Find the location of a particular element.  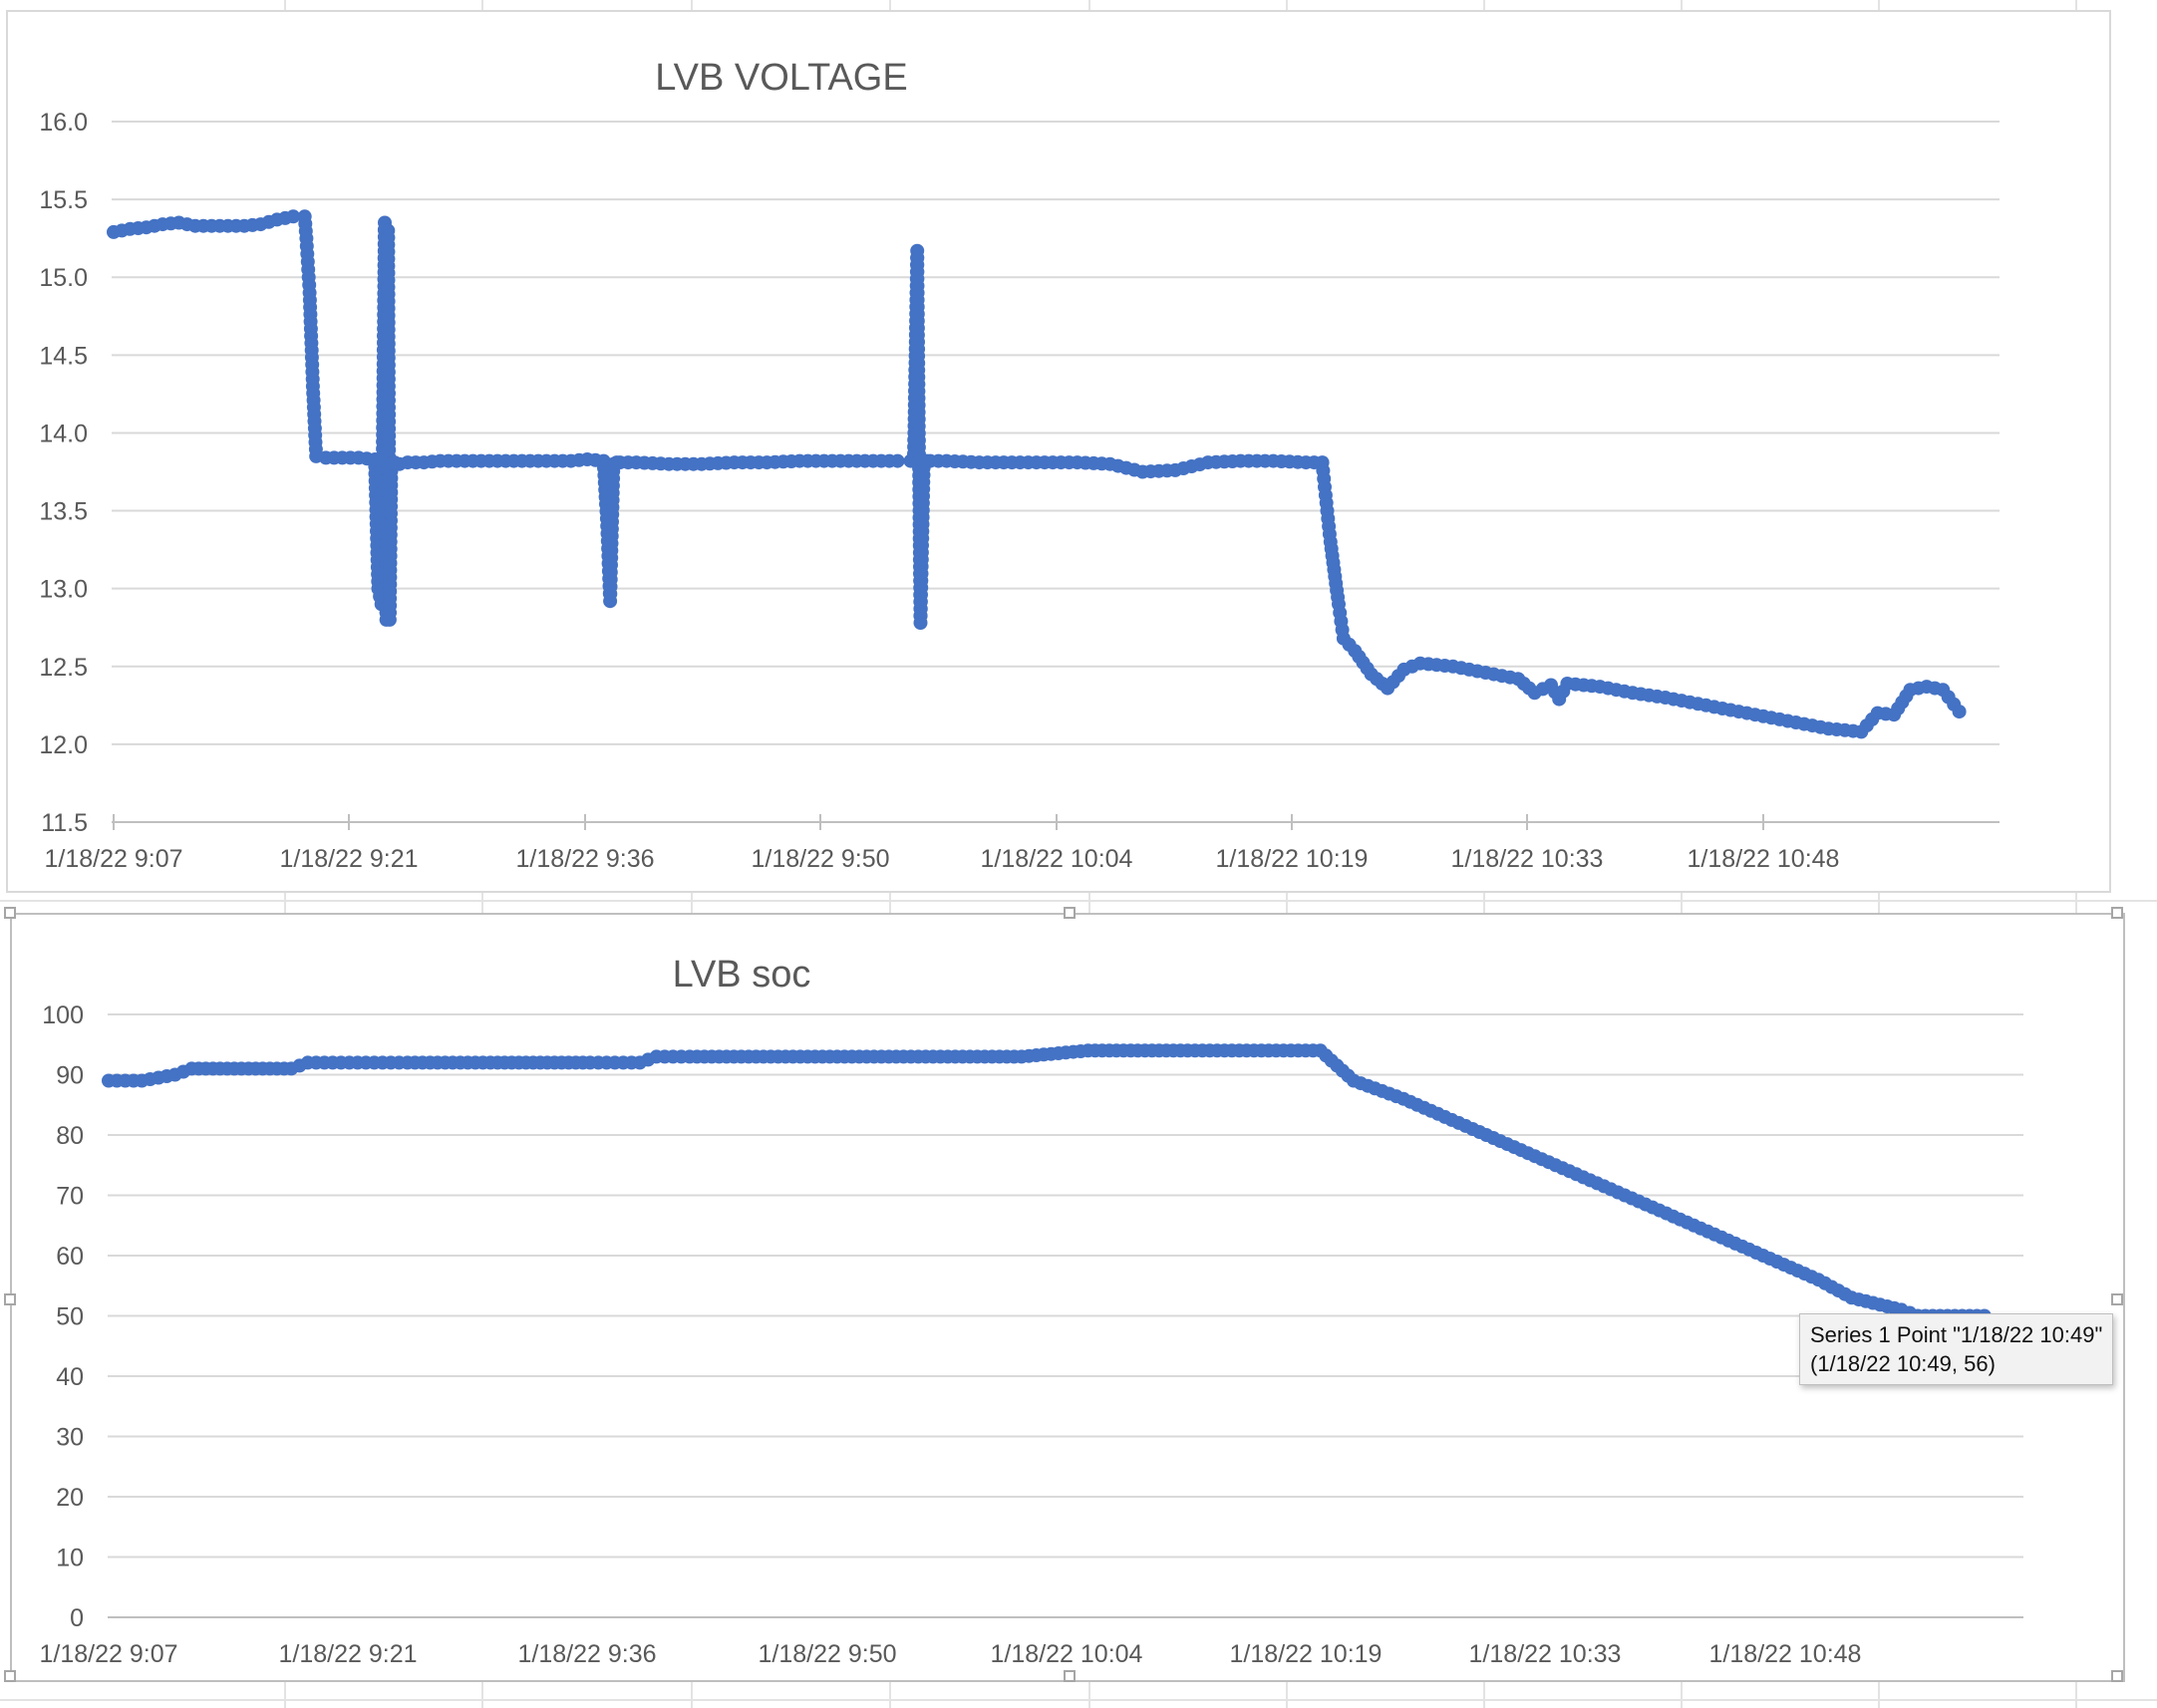

y-tick-label: 10 is located at coordinates (70, 1558).